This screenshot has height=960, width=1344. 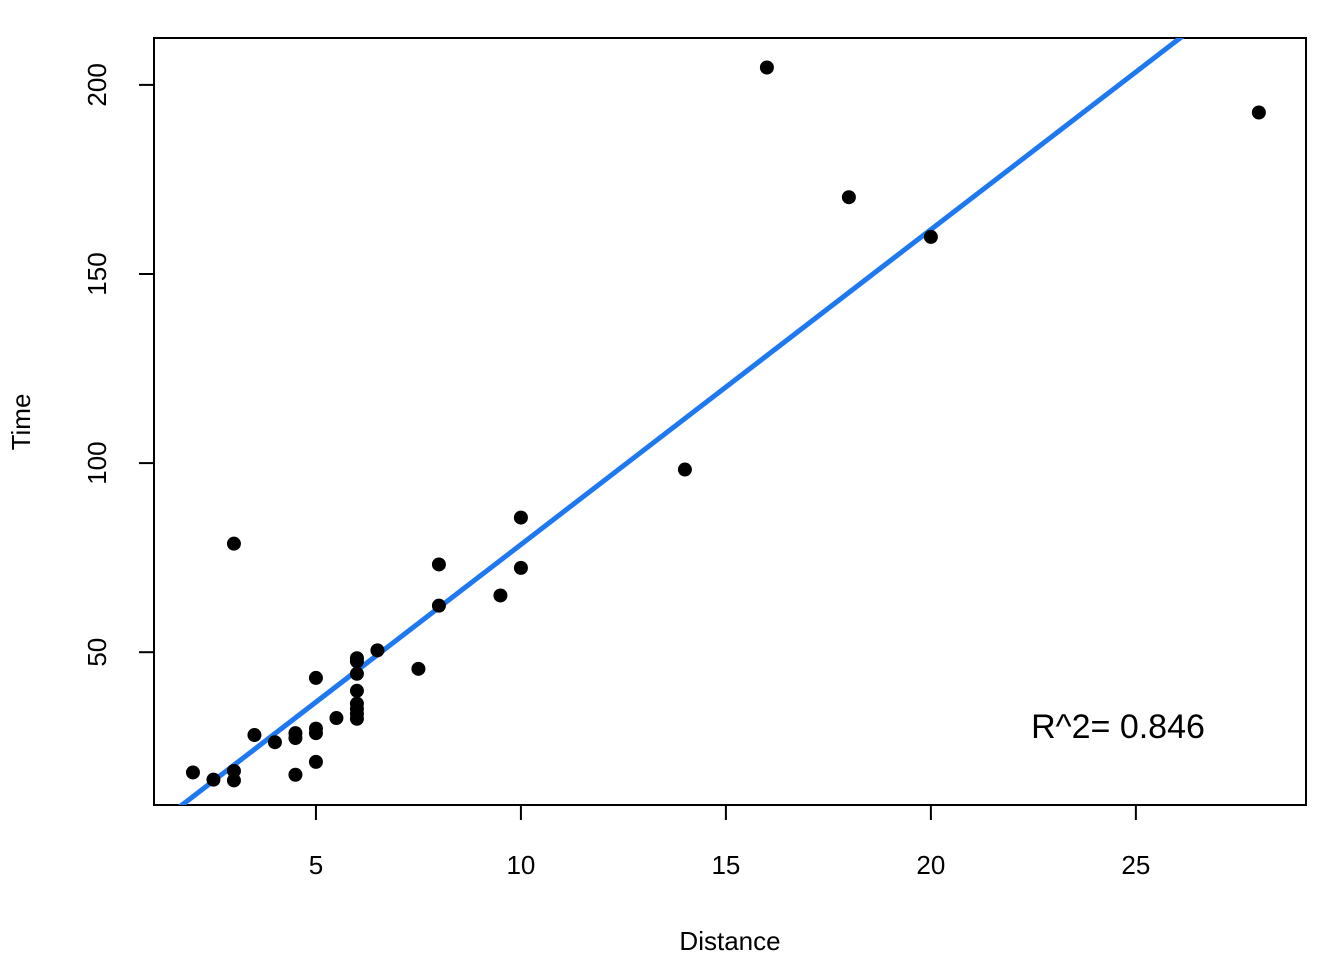 What do you see at coordinates (729, 842) in the screenshot?
I see `x-axis: 5 10 15 20 25` at bounding box center [729, 842].